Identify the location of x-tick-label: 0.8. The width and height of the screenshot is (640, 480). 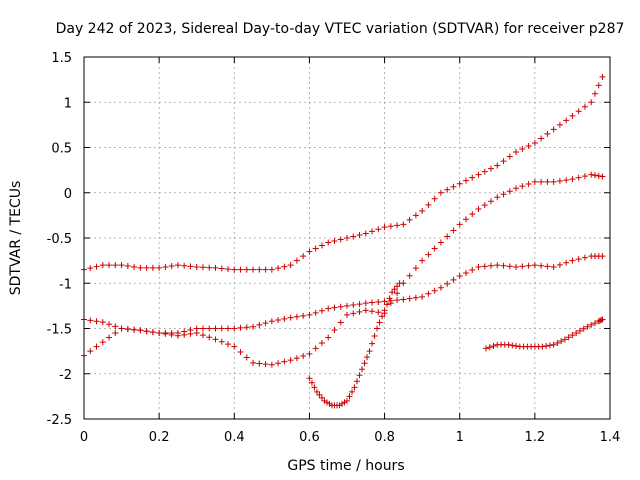
(384, 437).